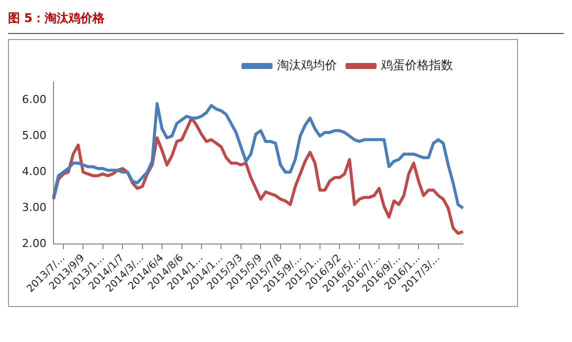  What do you see at coordinates (286, 21) in the screenshot?
I see `chart-title: 图 5：淘汰鸡价格` at bounding box center [286, 21].